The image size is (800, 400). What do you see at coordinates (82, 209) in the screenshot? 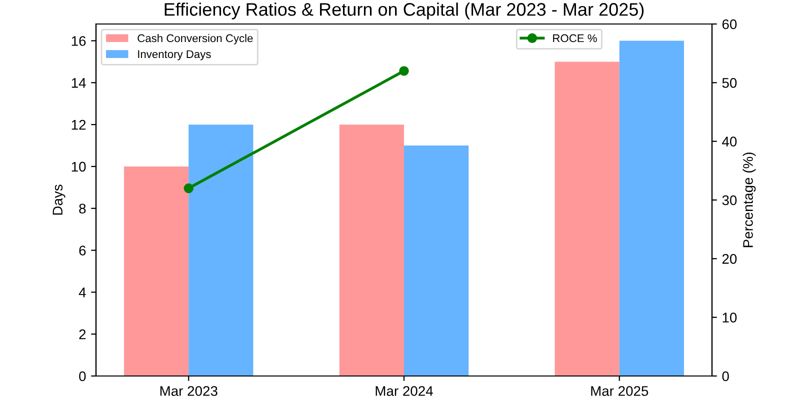
I see `y-tick-label: 8` at bounding box center [82, 209].